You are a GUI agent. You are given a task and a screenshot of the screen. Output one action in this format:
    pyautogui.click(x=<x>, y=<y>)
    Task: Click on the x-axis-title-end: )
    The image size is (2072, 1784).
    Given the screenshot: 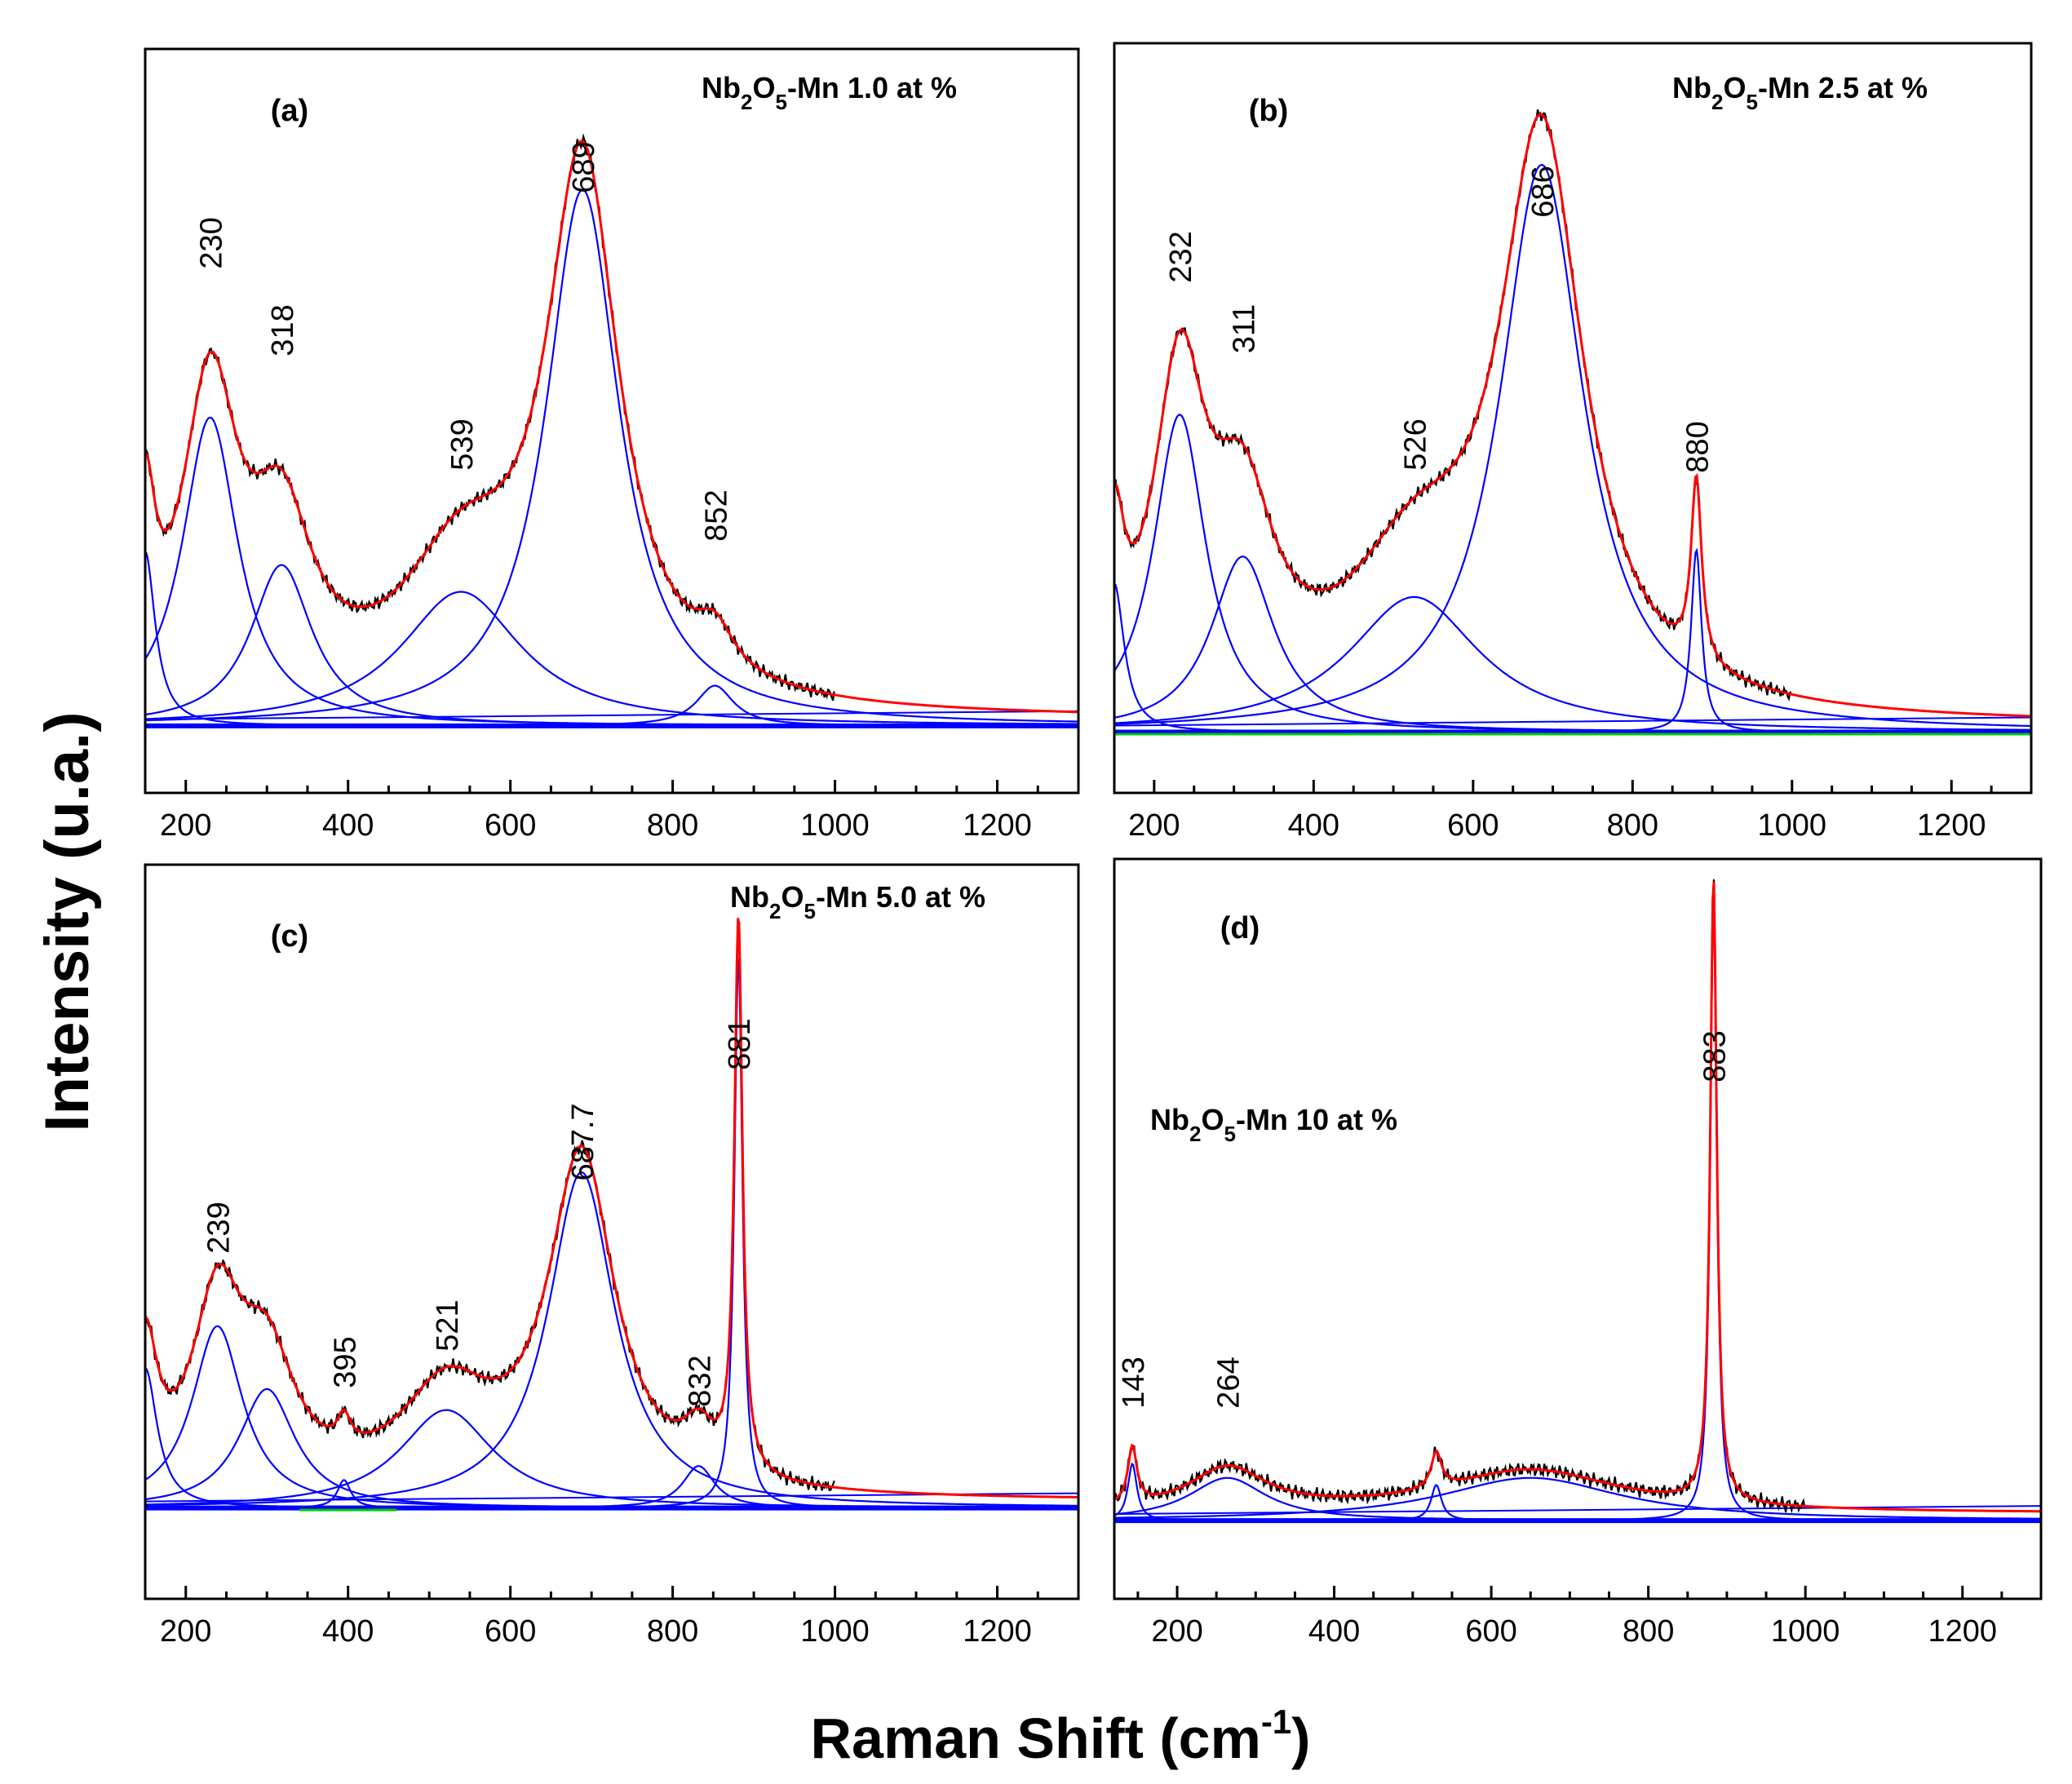 What is the action you would take?
    pyautogui.click(x=1301, y=1738)
    